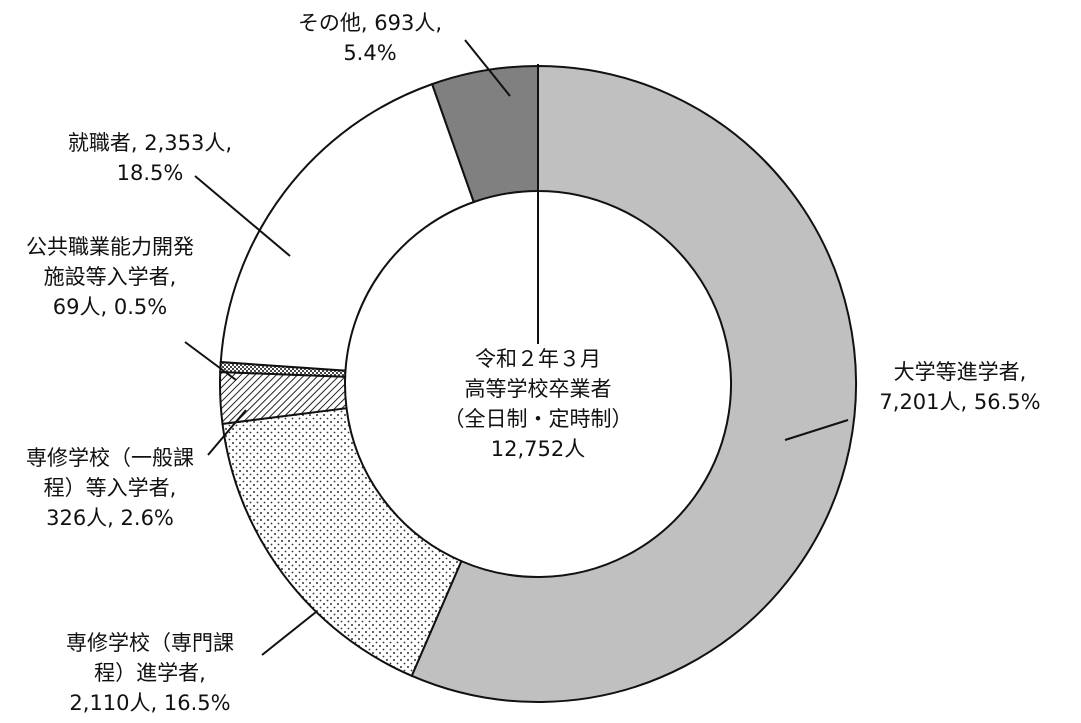 The image size is (1081, 723). What do you see at coordinates (150, 143) in the screenshot?
I see `label-line: 就職者, 2,353人,` at bounding box center [150, 143].